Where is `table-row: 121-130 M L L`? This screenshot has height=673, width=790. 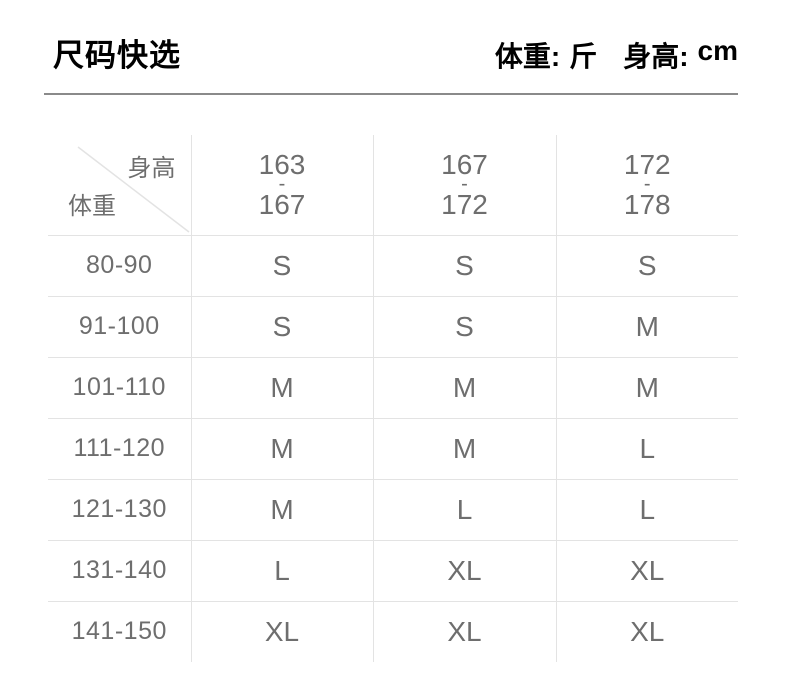 table-row: 121-130 M L L is located at coordinates (393, 509).